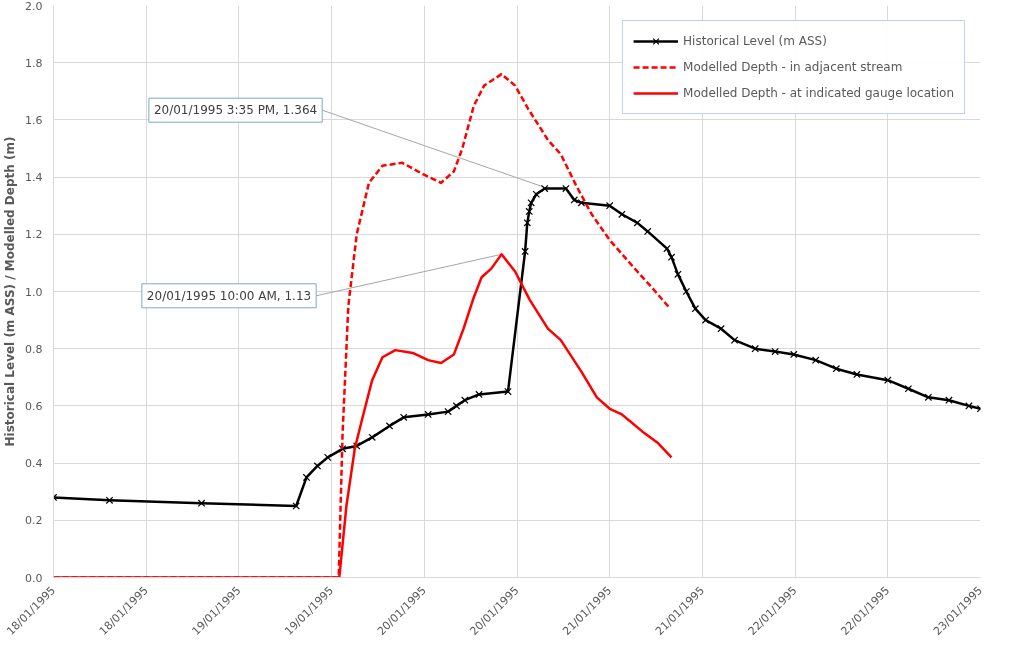  I want to click on y-tick-label: 1.4, so click(34, 178).